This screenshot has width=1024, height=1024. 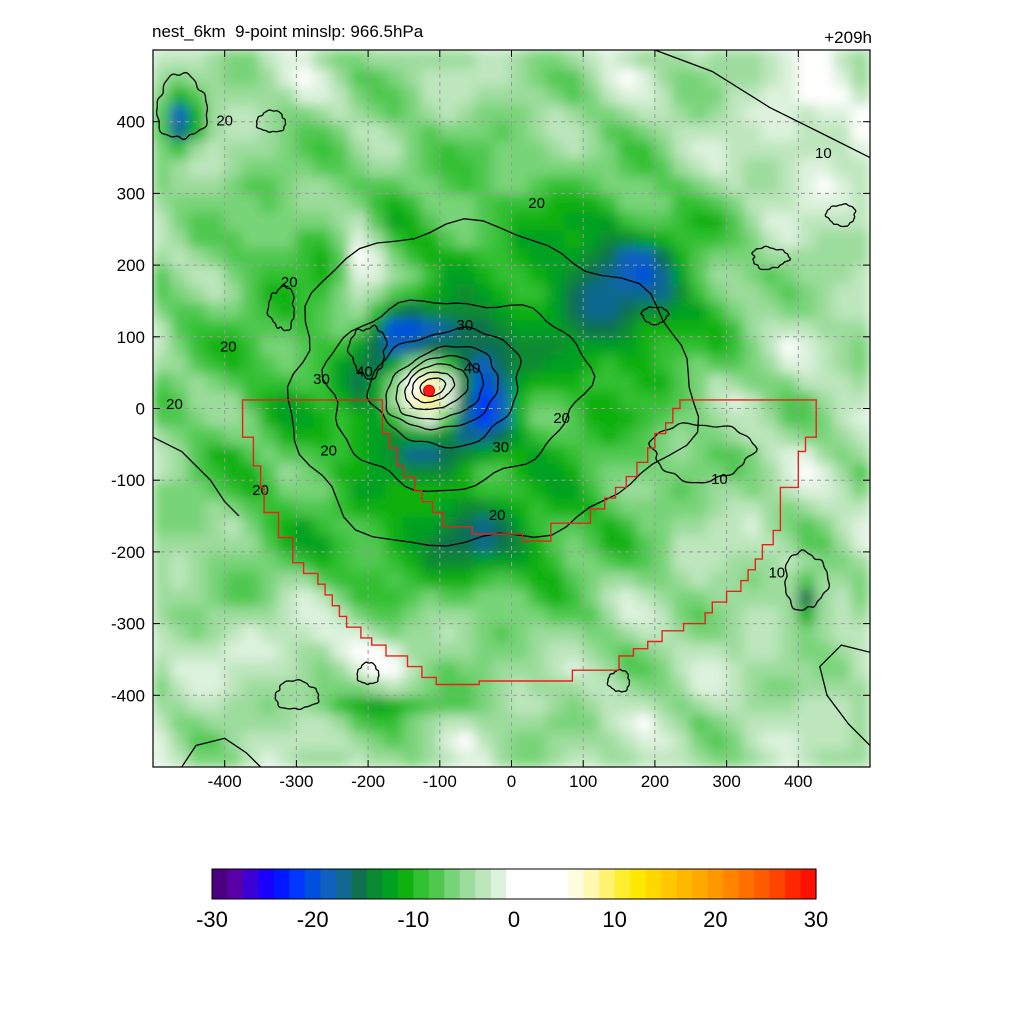 What do you see at coordinates (131, 193) in the screenshot?
I see `y-tick-label: 300` at bounding box center [131, 193].